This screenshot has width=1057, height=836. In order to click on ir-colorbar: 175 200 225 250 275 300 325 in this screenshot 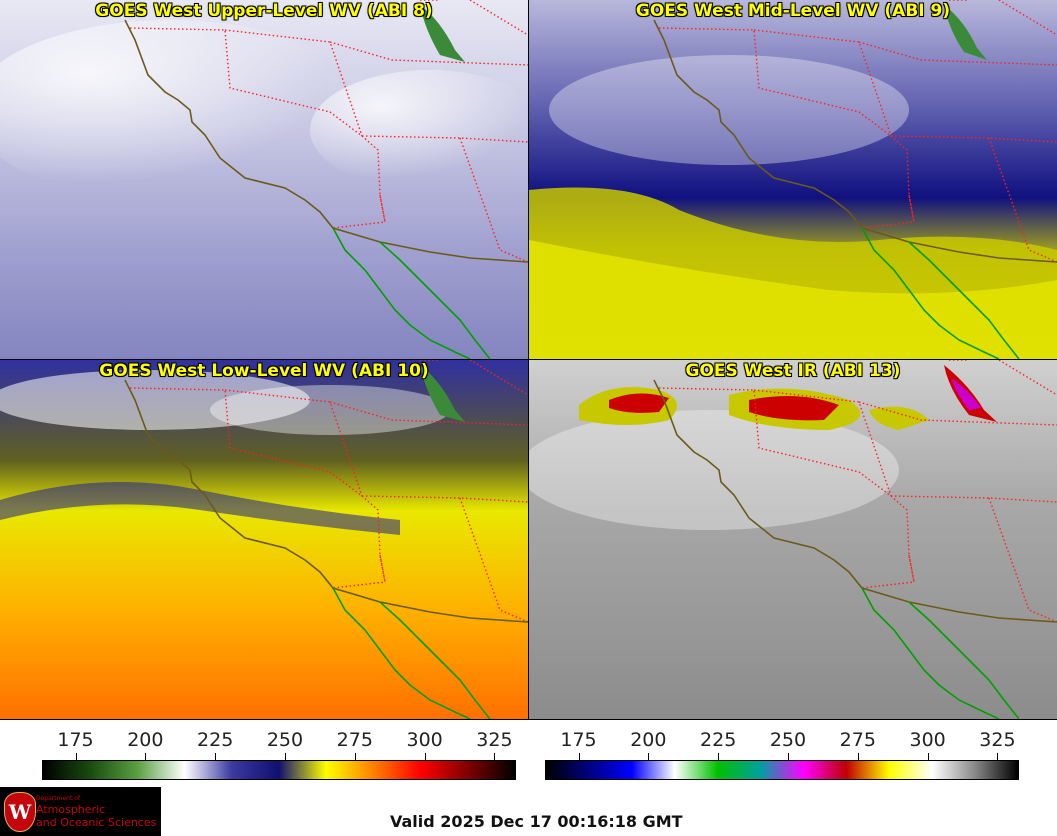, I will do `click(781, 754)`.